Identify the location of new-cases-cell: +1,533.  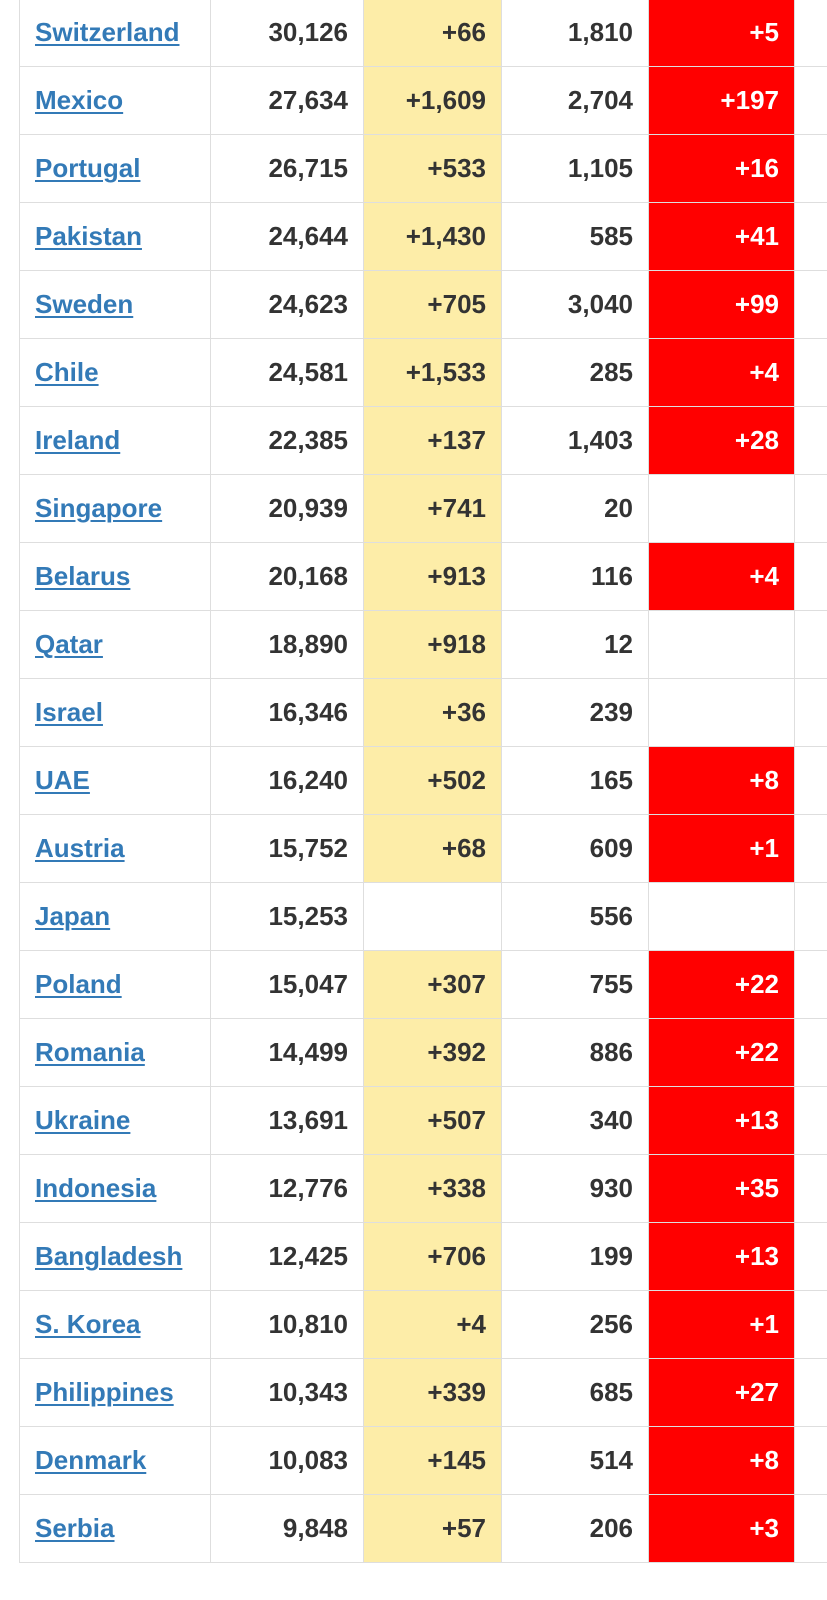
(432, 372).